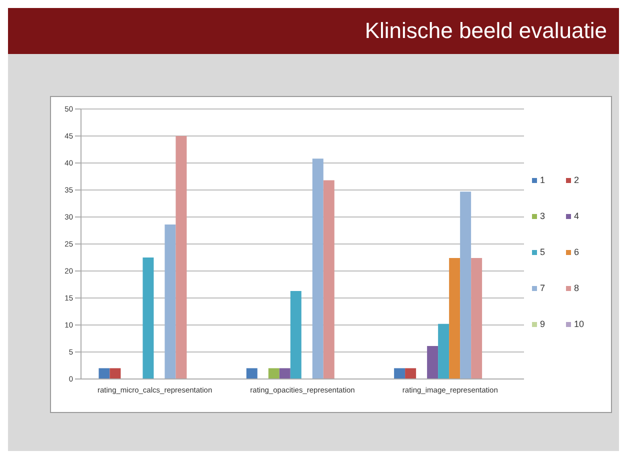 The width and height of the screenshot is (627, 459). Describe the element at coordinates (485, 31) in the screenshot. I see `chart-title: Klinische beeld evaluatie` at that location.